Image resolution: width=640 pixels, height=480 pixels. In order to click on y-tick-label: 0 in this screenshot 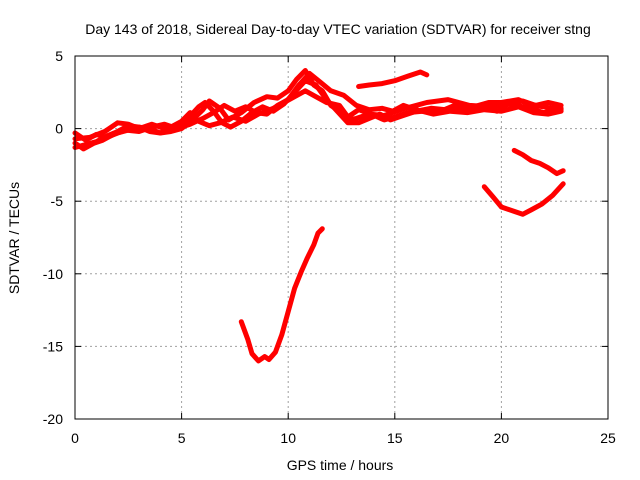, I will do `click(59, 129)`.